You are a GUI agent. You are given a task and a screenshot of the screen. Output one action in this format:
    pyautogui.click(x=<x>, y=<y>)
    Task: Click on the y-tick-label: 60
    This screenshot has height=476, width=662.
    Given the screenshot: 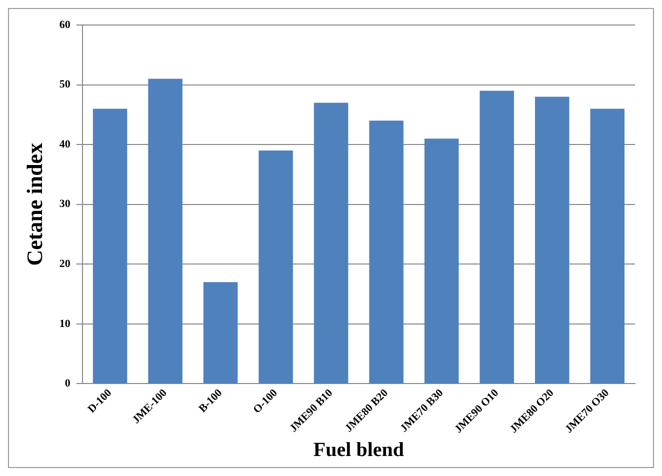 What is the action you would take?
    pyautogui.click(x=65, y=24)
    